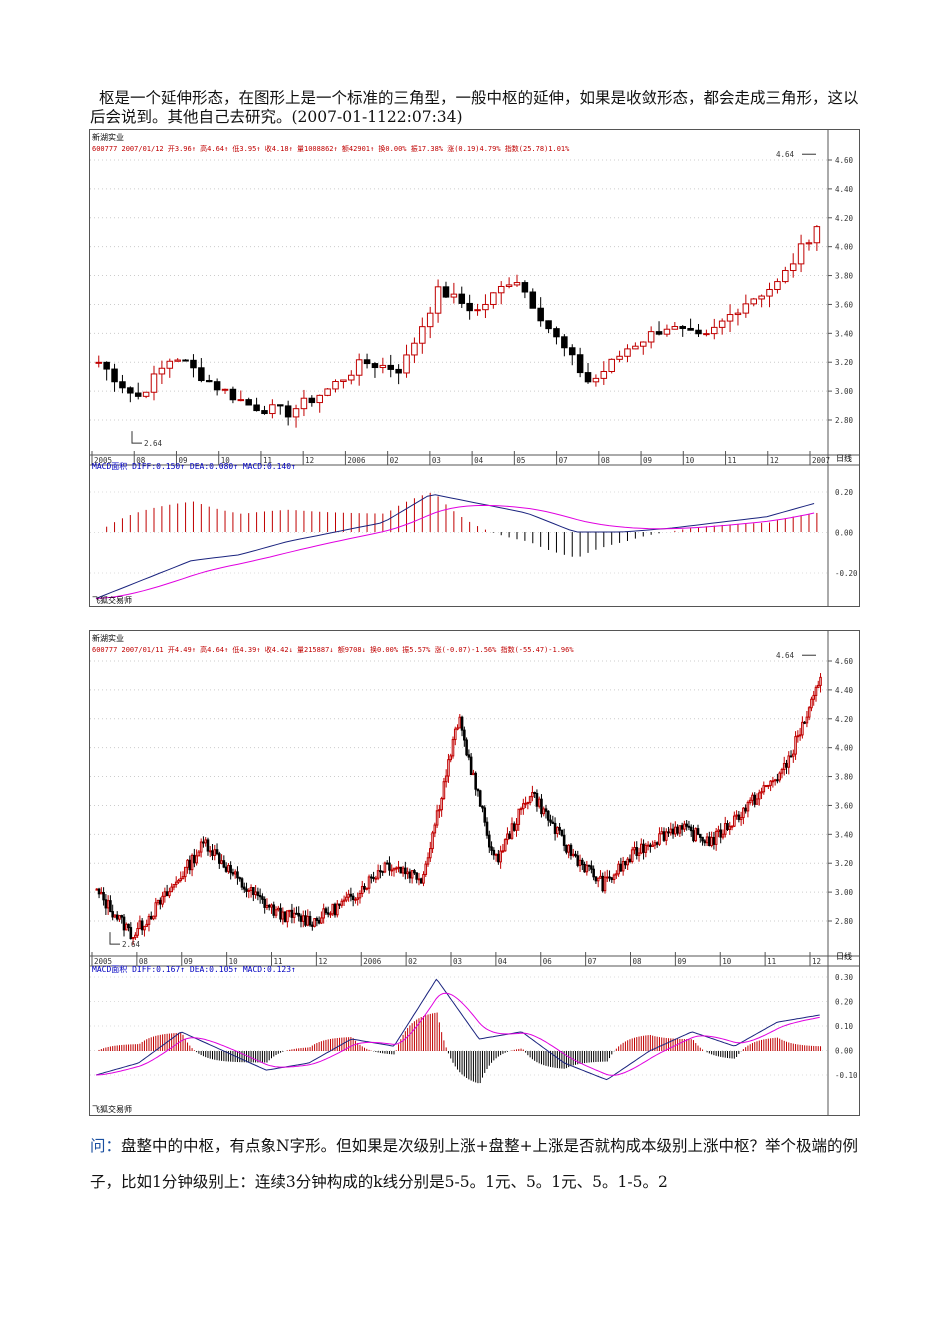  Describe the element at coordinates (844, 160) in the screenshot. I see `price-tick-label: 4.60` at that location.